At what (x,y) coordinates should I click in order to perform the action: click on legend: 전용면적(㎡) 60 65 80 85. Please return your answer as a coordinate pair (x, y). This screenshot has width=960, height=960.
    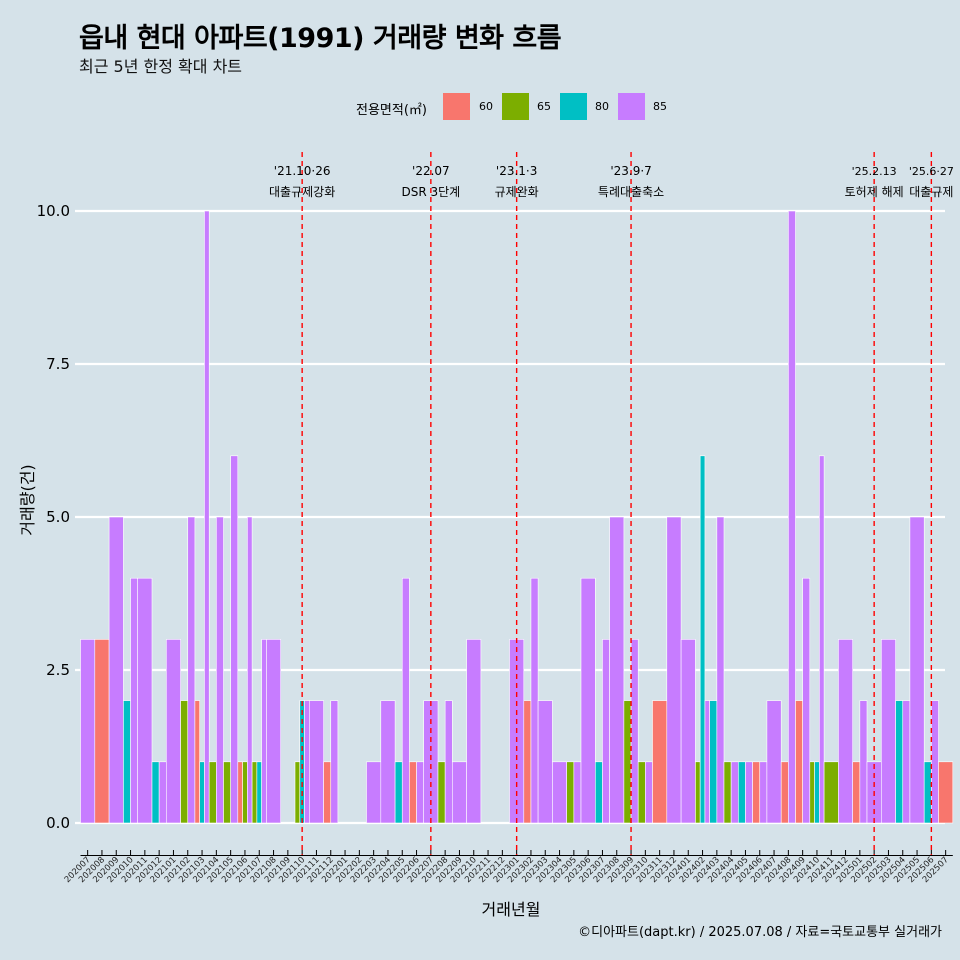
    Looking at the image, I should click on (480, 107).